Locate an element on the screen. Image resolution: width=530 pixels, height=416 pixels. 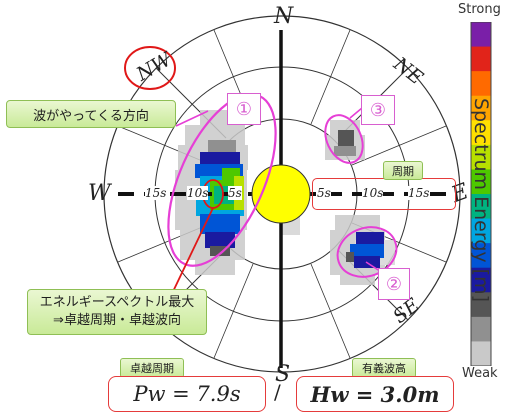
spoke-ene is located at coordinates (399, 145).